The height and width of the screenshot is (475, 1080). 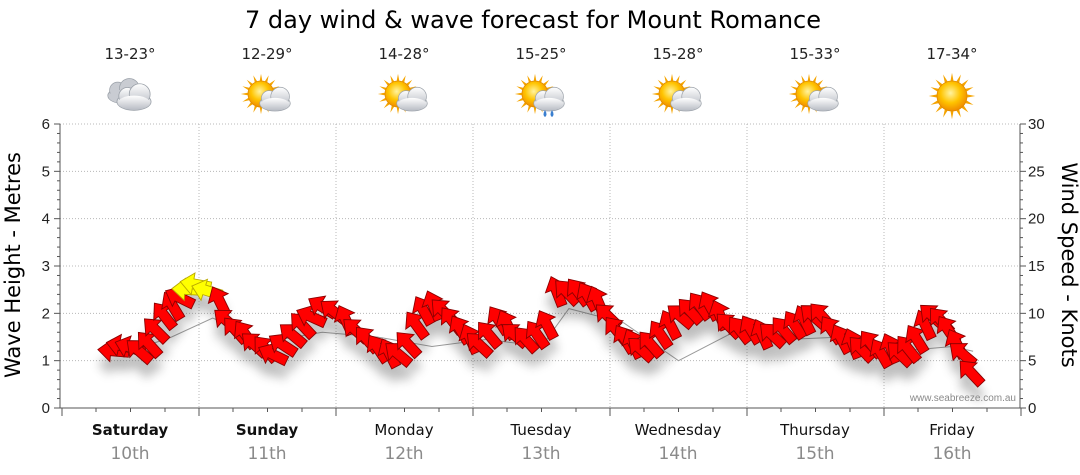 What do you see at coordinates (129, 54) in the screenshot?
I see `day-temperature: 13-23°` at bounding box center [129, 54].